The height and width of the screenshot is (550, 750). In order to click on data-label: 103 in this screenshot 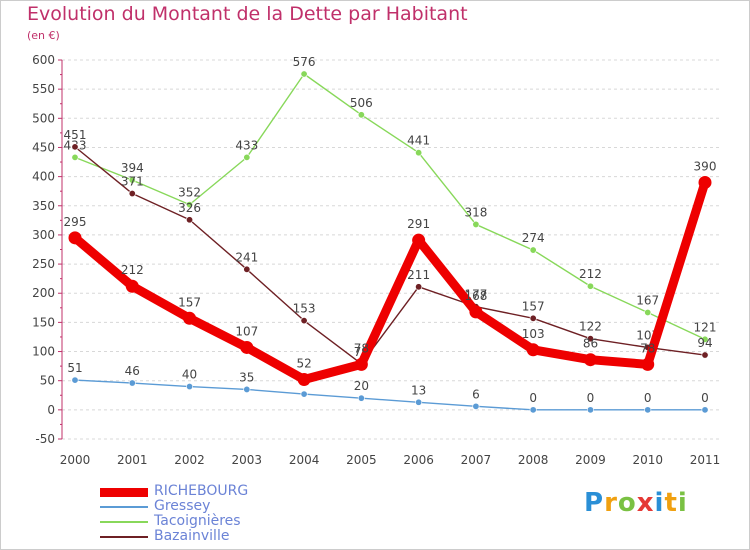, I will do `click(533, 334)`.